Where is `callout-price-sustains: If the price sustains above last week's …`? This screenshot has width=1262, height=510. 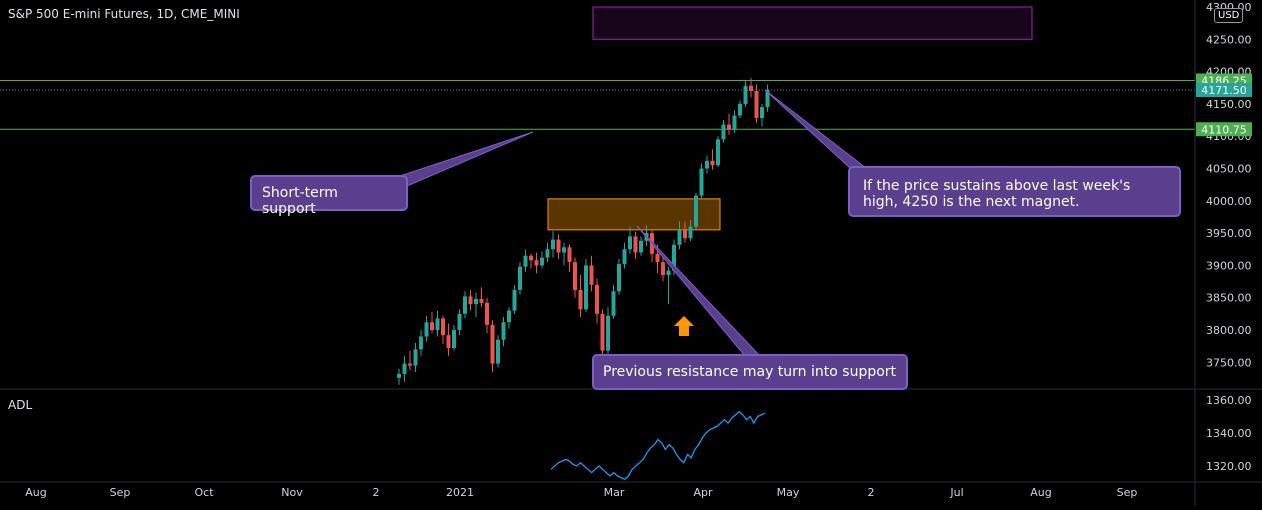
callout-price-sustains: If the price sustains above last week's … is located at coordinates (1014, 191).